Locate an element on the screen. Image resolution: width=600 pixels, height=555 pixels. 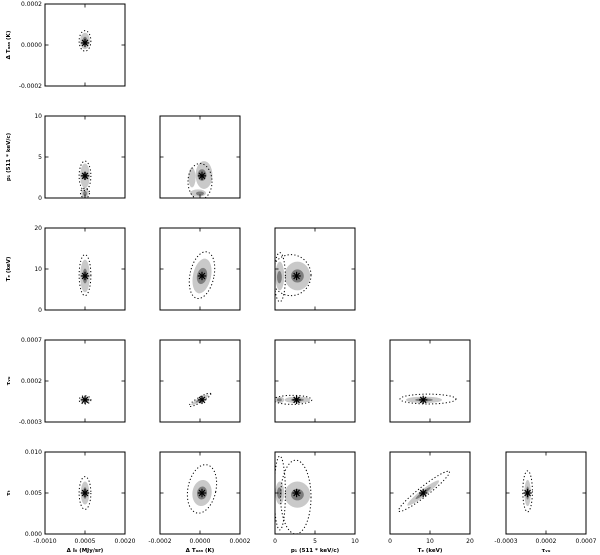
x-tick-label: 0 is located at coordinates (275, 541).